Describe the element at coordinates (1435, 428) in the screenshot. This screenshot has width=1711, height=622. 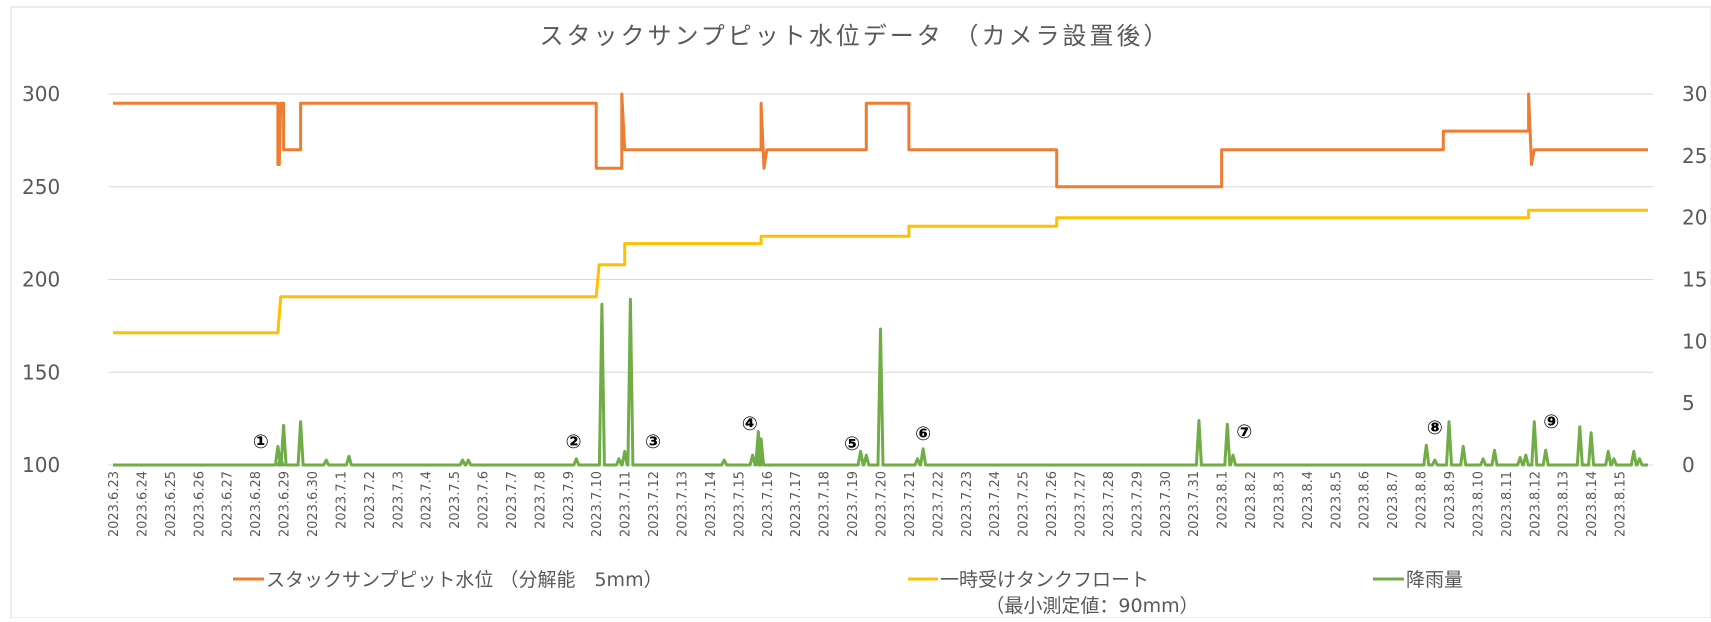
I see `annotation-marker: ⑧` at that location.